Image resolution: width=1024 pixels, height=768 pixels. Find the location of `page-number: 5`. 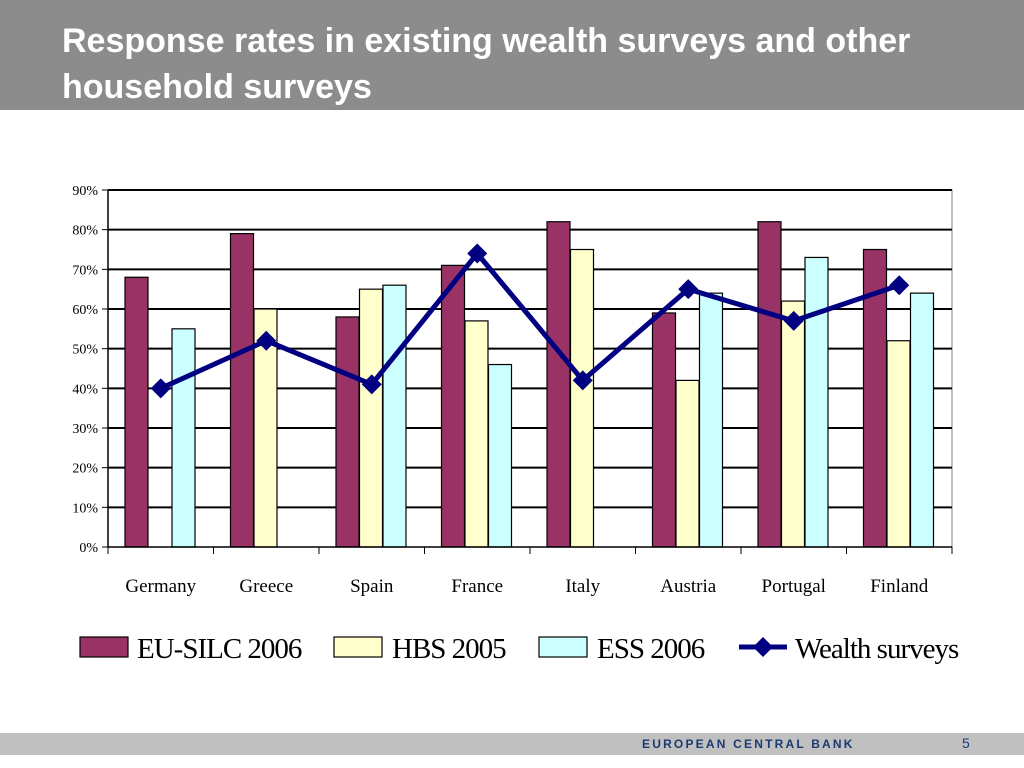

page-number: 5 is located at coordinates (966, 743).